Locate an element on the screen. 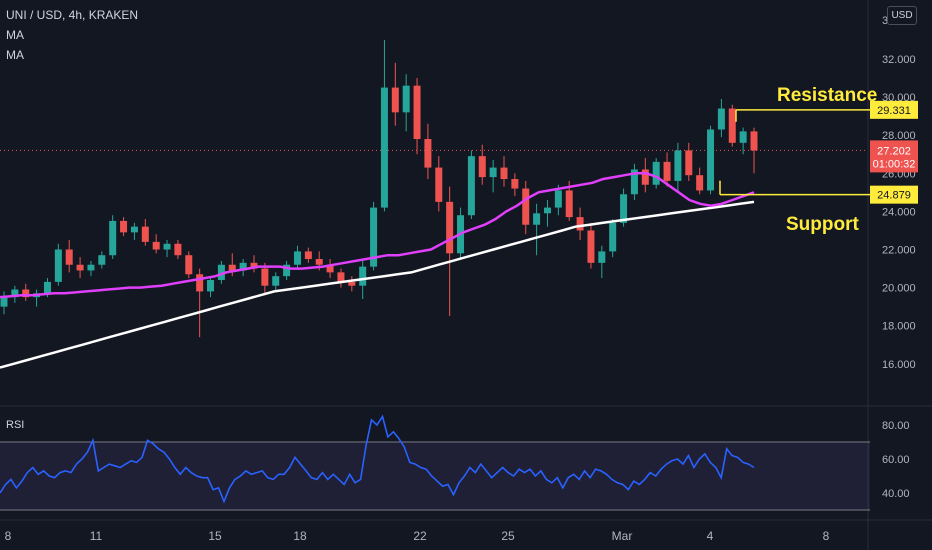  resistance-tag-text: 29.331 is located at coordinates (894, 111).